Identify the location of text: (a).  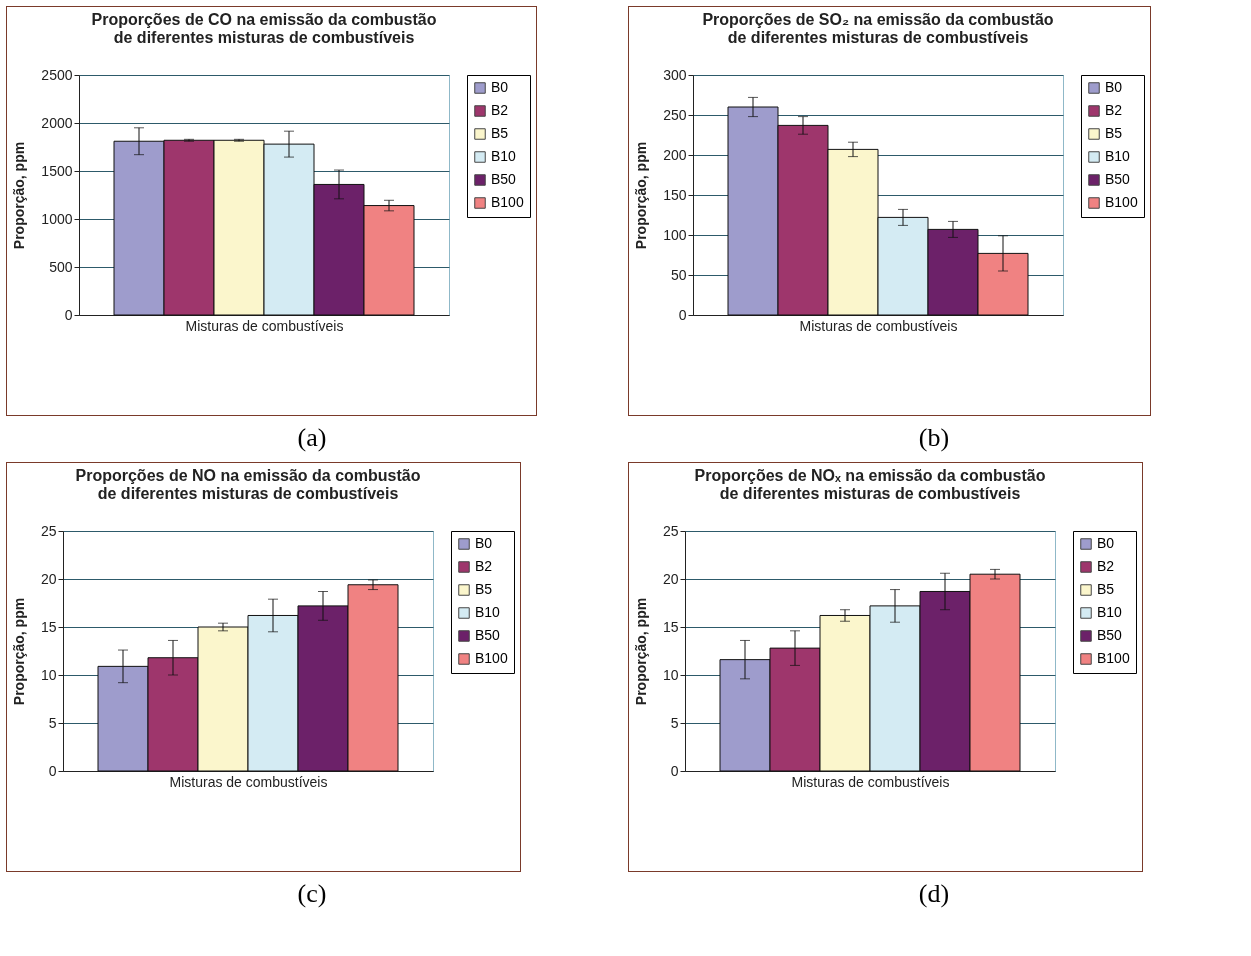
(312, 438).